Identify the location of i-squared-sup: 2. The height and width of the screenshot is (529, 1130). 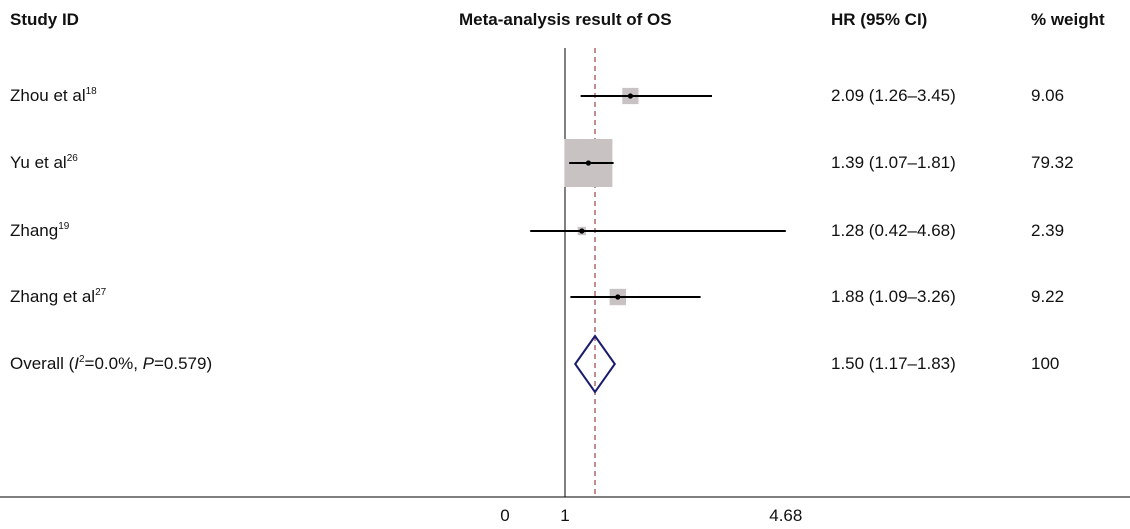
(81, 359).